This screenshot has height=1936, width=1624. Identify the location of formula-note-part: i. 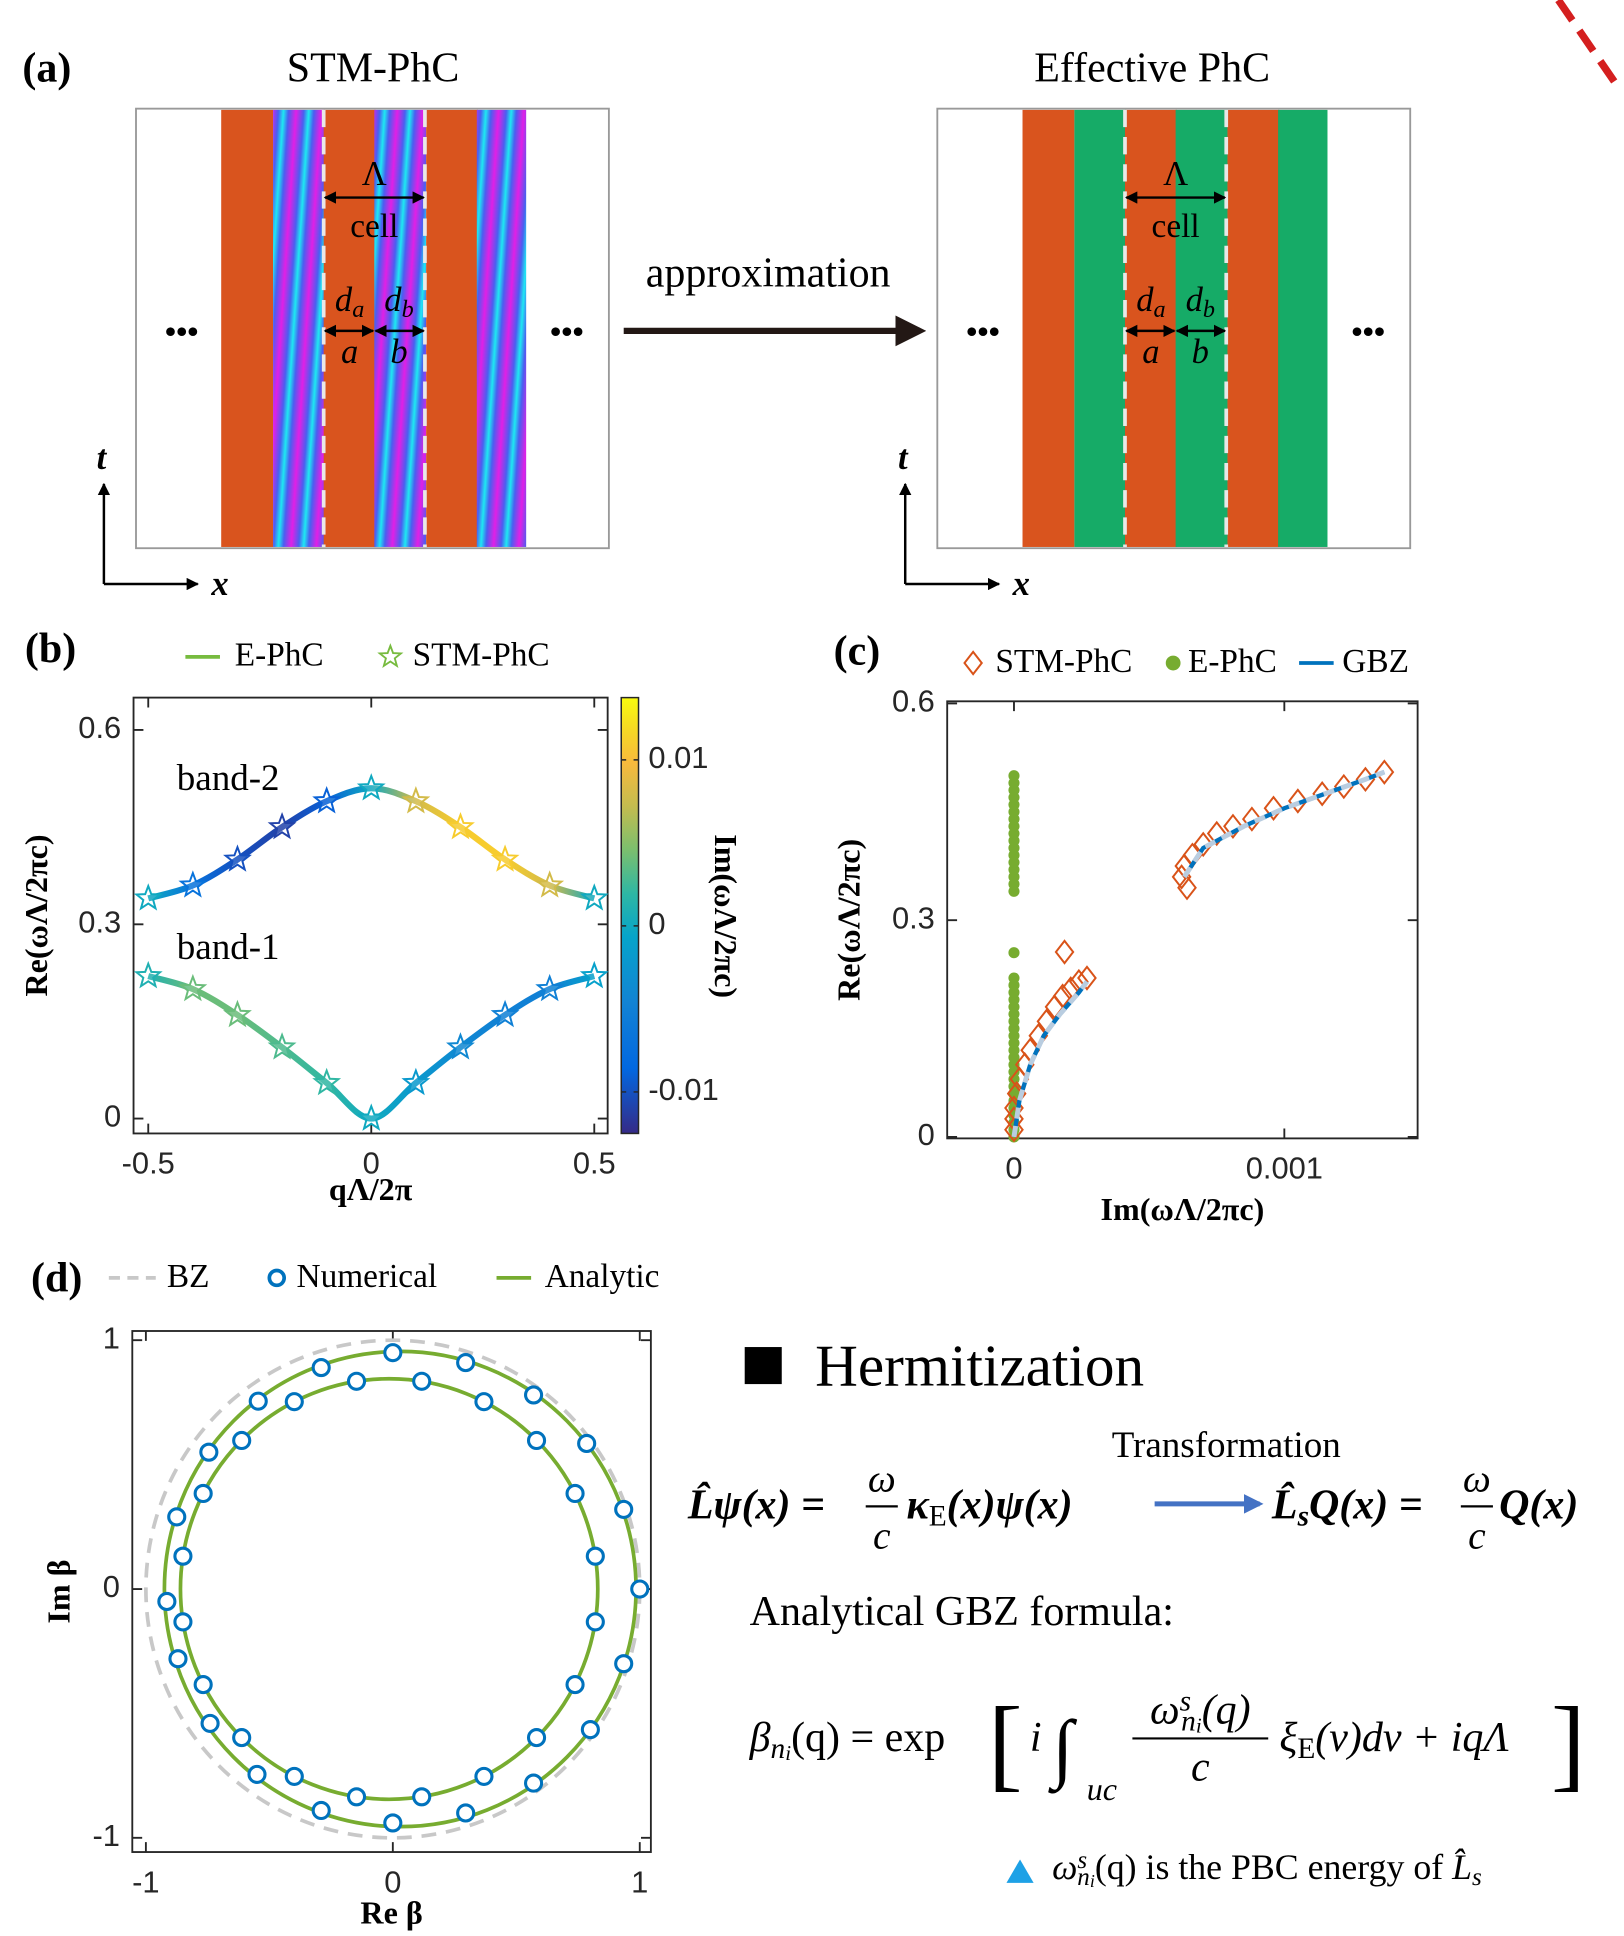
(1092, 1881).